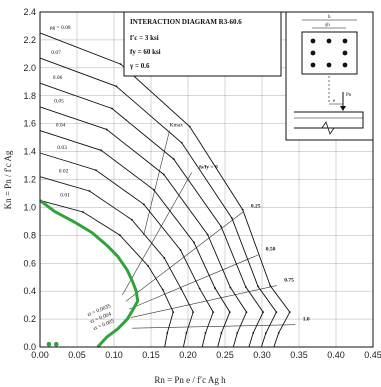  Describe the element at coordinates (40, 355) in the screenshot. I see `x-tick-label: 0.00` at that location.